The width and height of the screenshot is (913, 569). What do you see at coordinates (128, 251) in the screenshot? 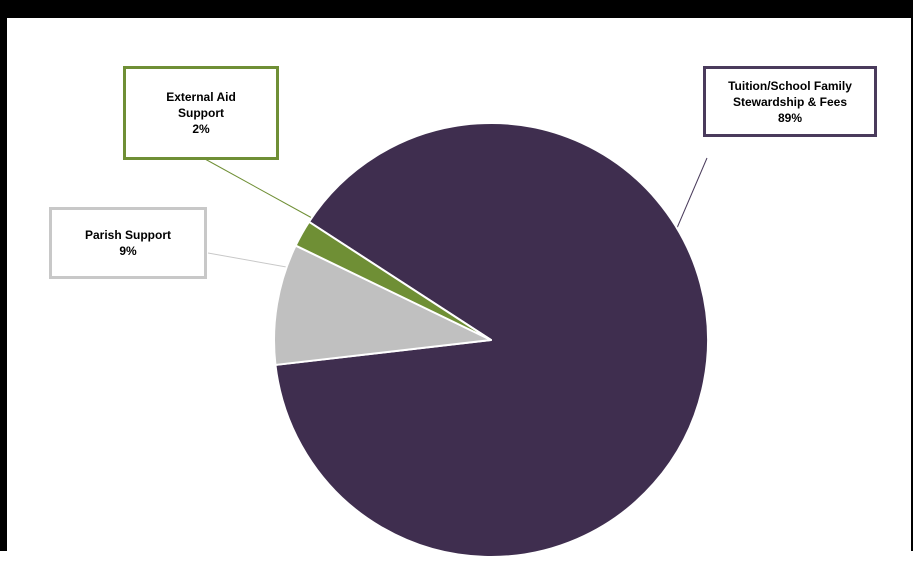
I see `callout-parish-pct: 9%` at bounding box center [128, 251].